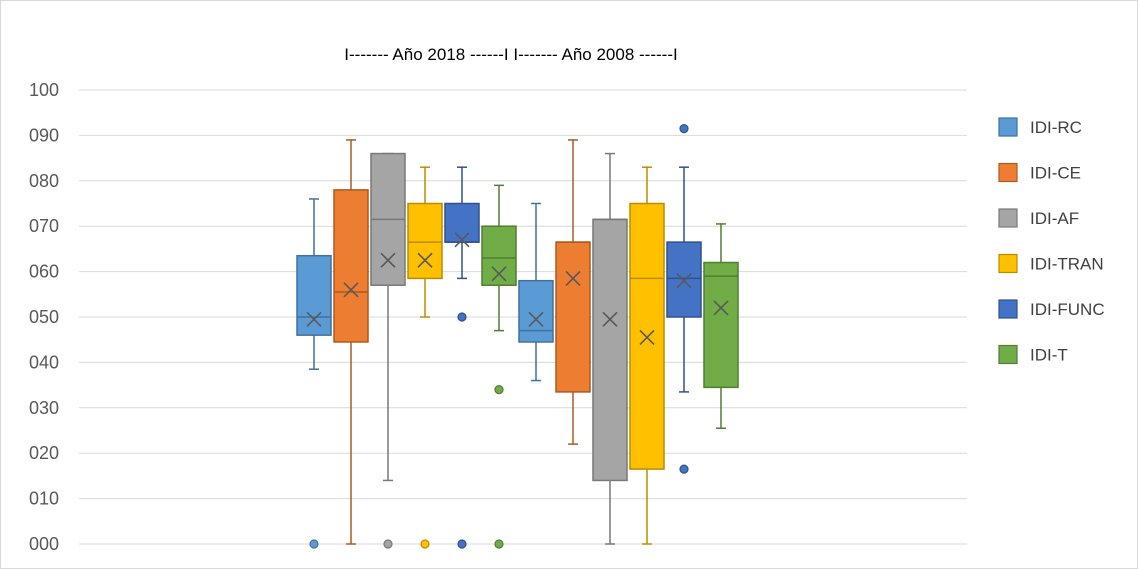  I want to click on legend-label: IDI-FUNC, so click(1067, 309).